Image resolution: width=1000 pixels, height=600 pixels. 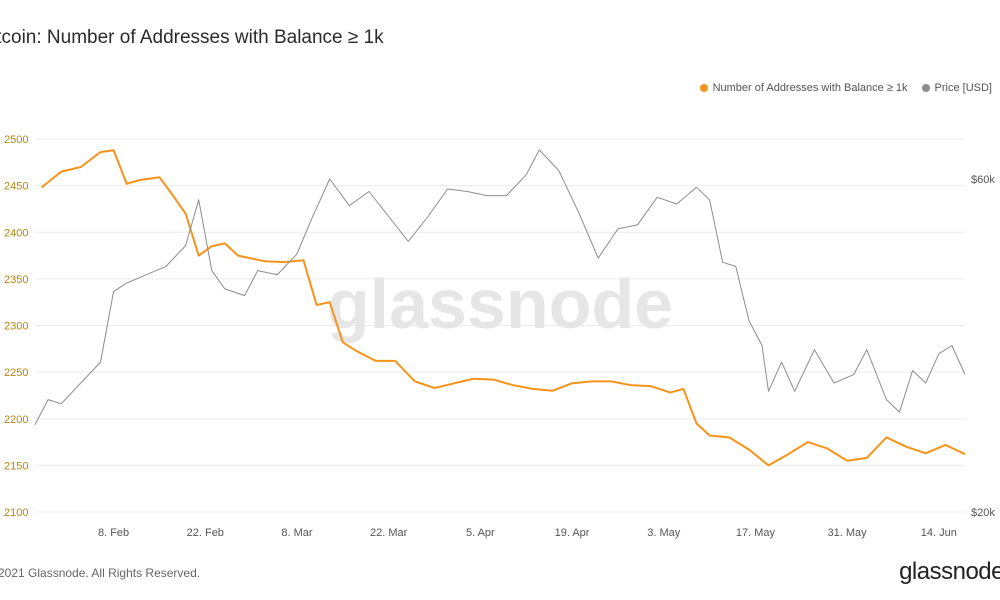 What do you see at coordinates (756, 533) in the screenshot?
I see `x-tick-label: 17. May` at bounding box center [756, 533].